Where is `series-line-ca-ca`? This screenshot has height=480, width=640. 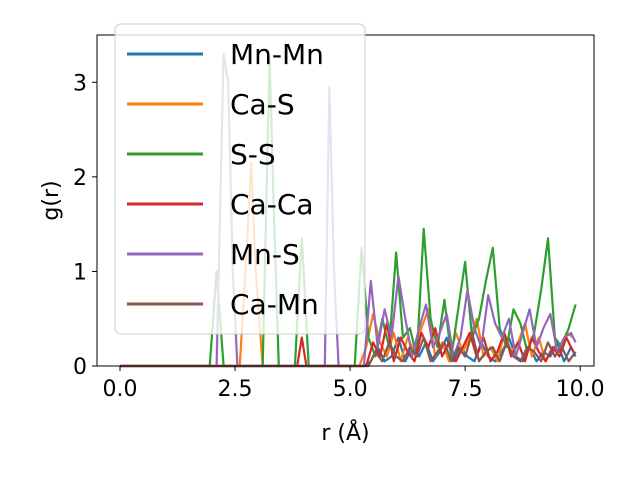 series-line-ca-ca is located at coordinates (347, 345).